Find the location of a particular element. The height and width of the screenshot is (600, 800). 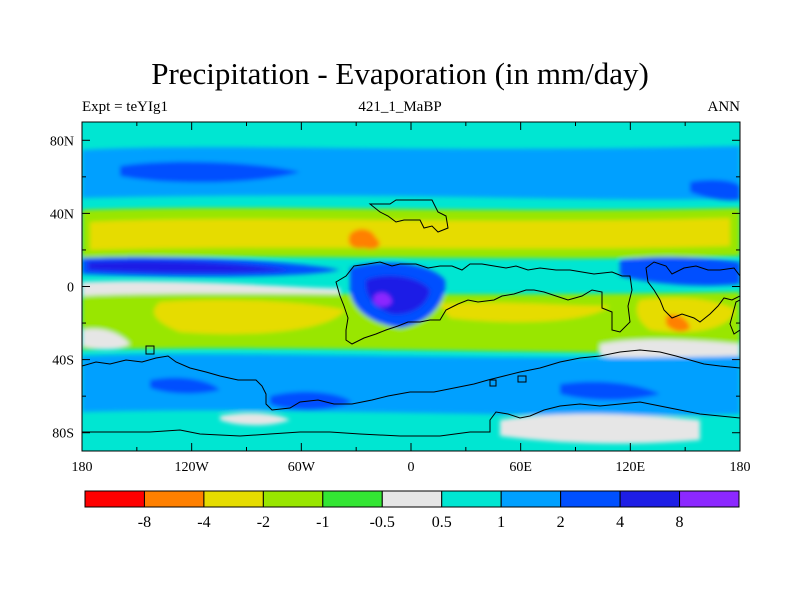

colorbar-label: 2 is located at coordinates (561, 522).